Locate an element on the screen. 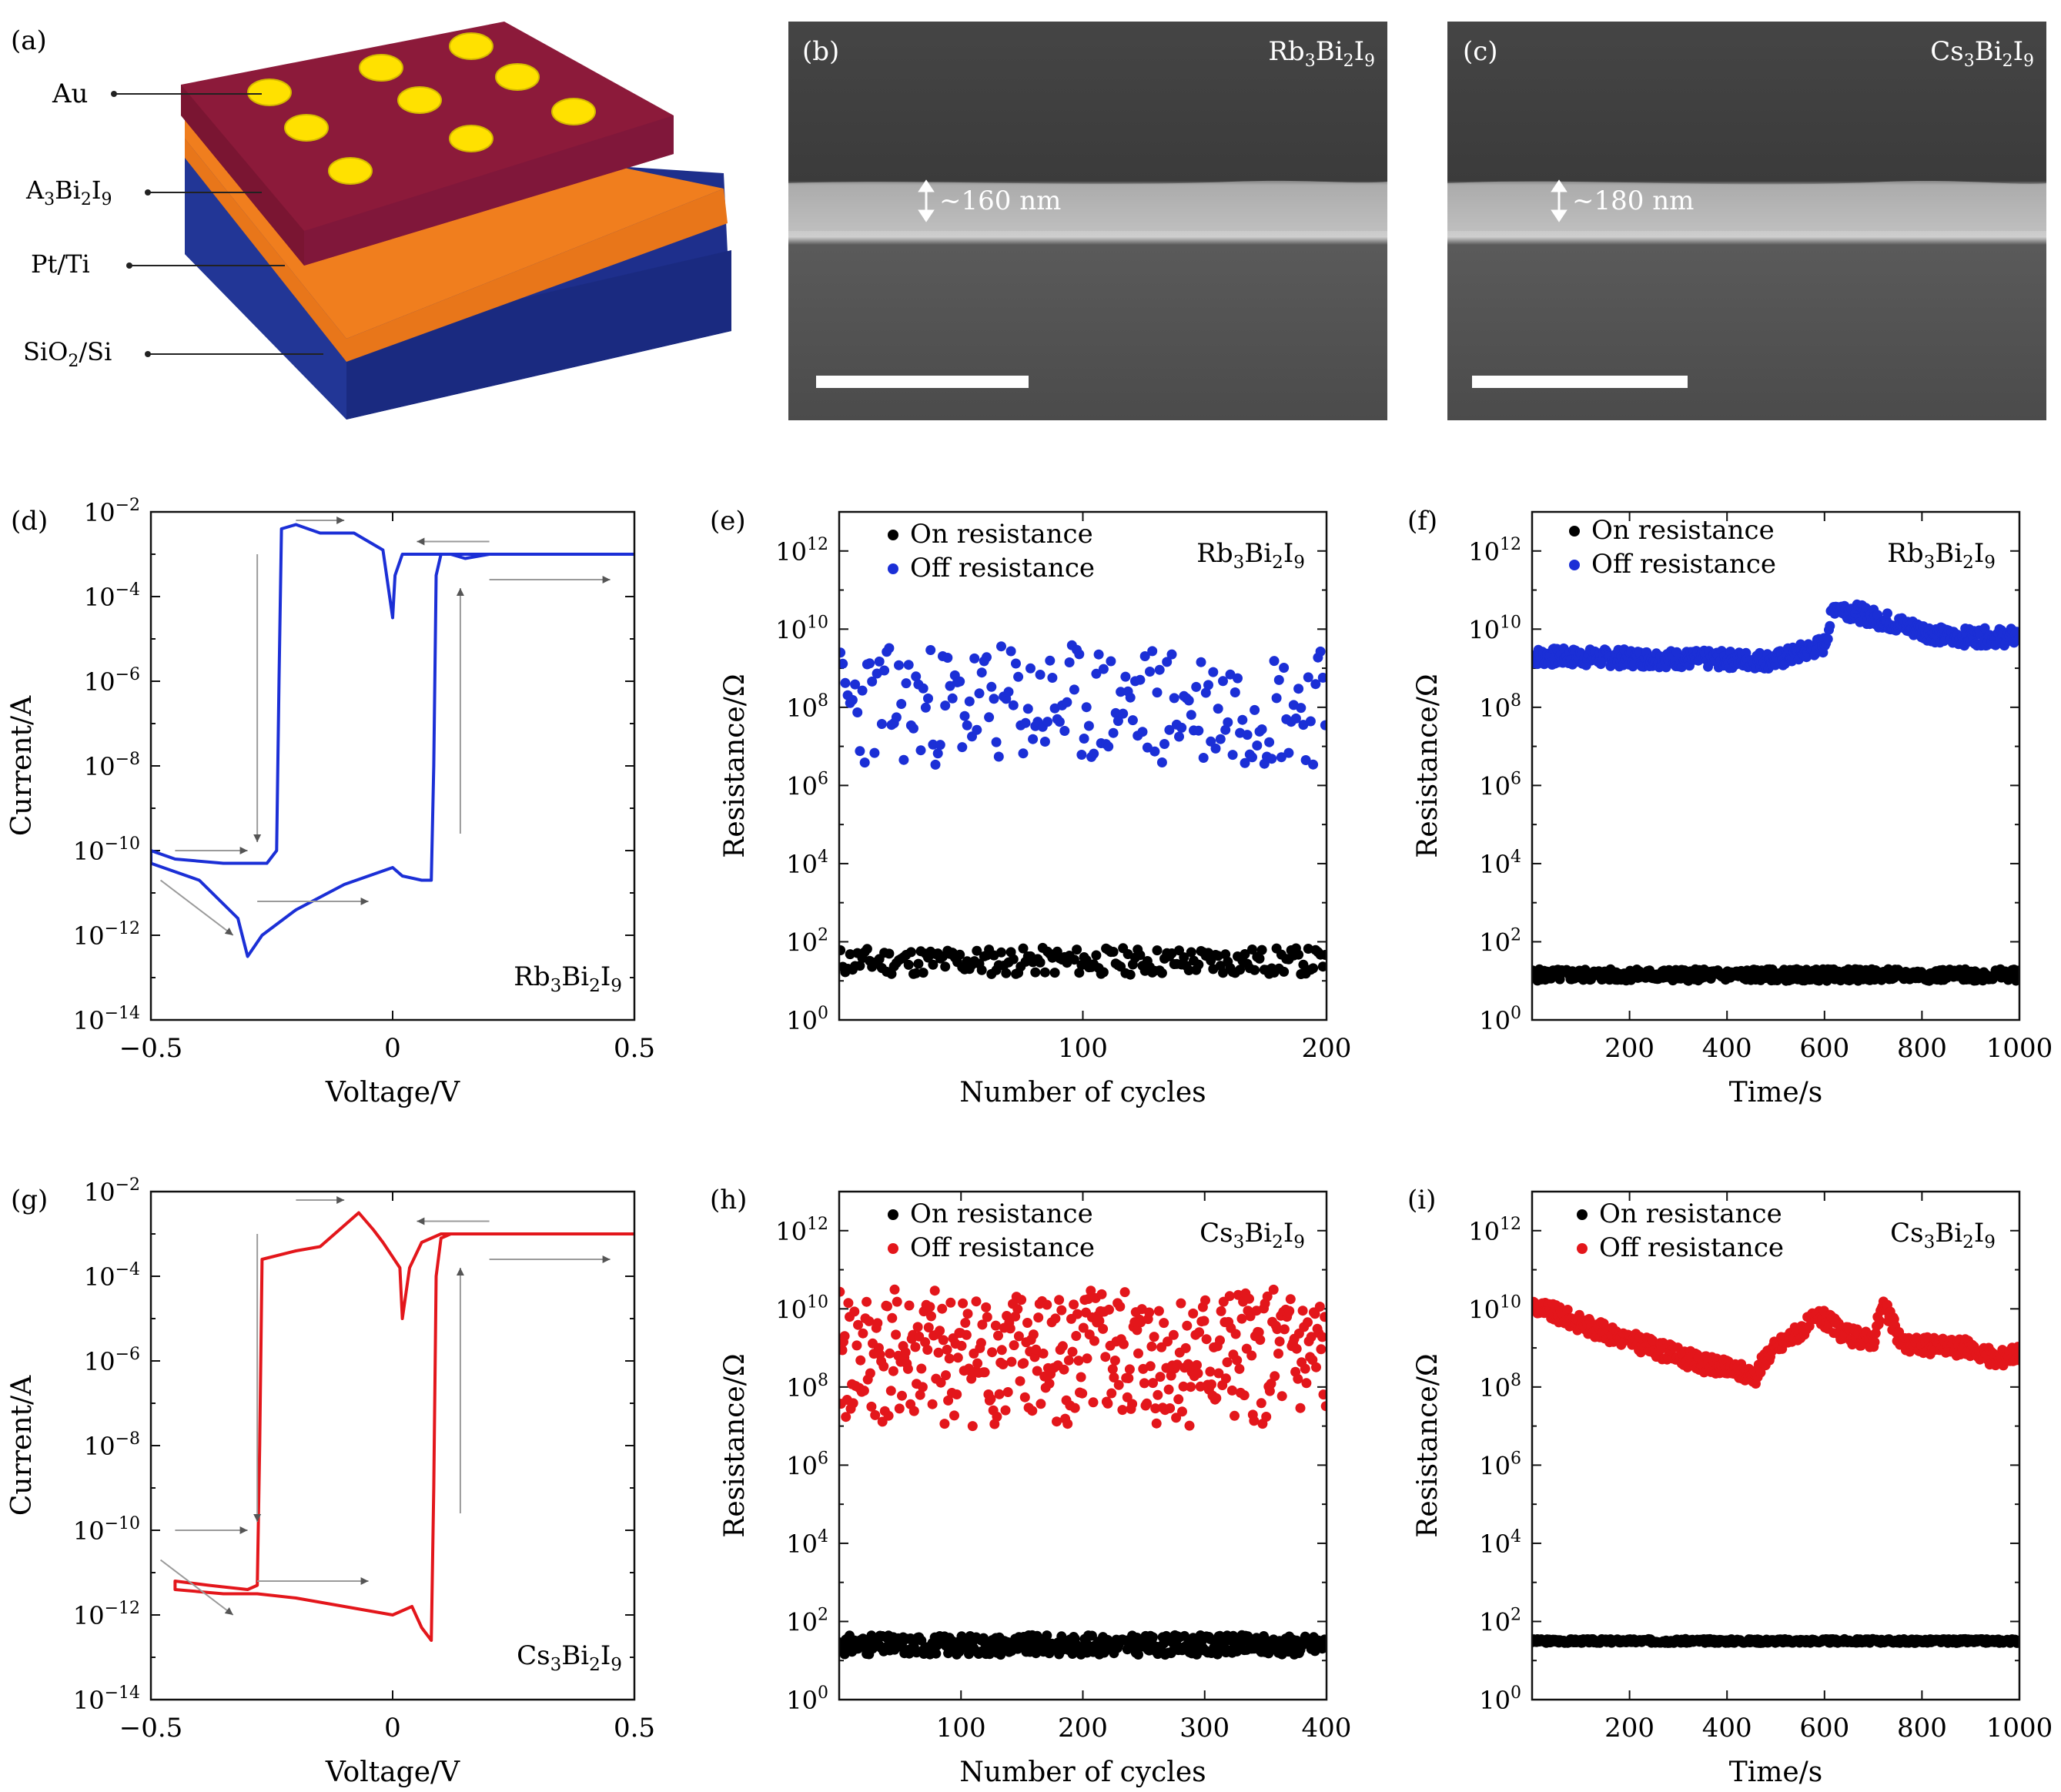  y-tick-label: 10² is located at coordinates (807, 941).